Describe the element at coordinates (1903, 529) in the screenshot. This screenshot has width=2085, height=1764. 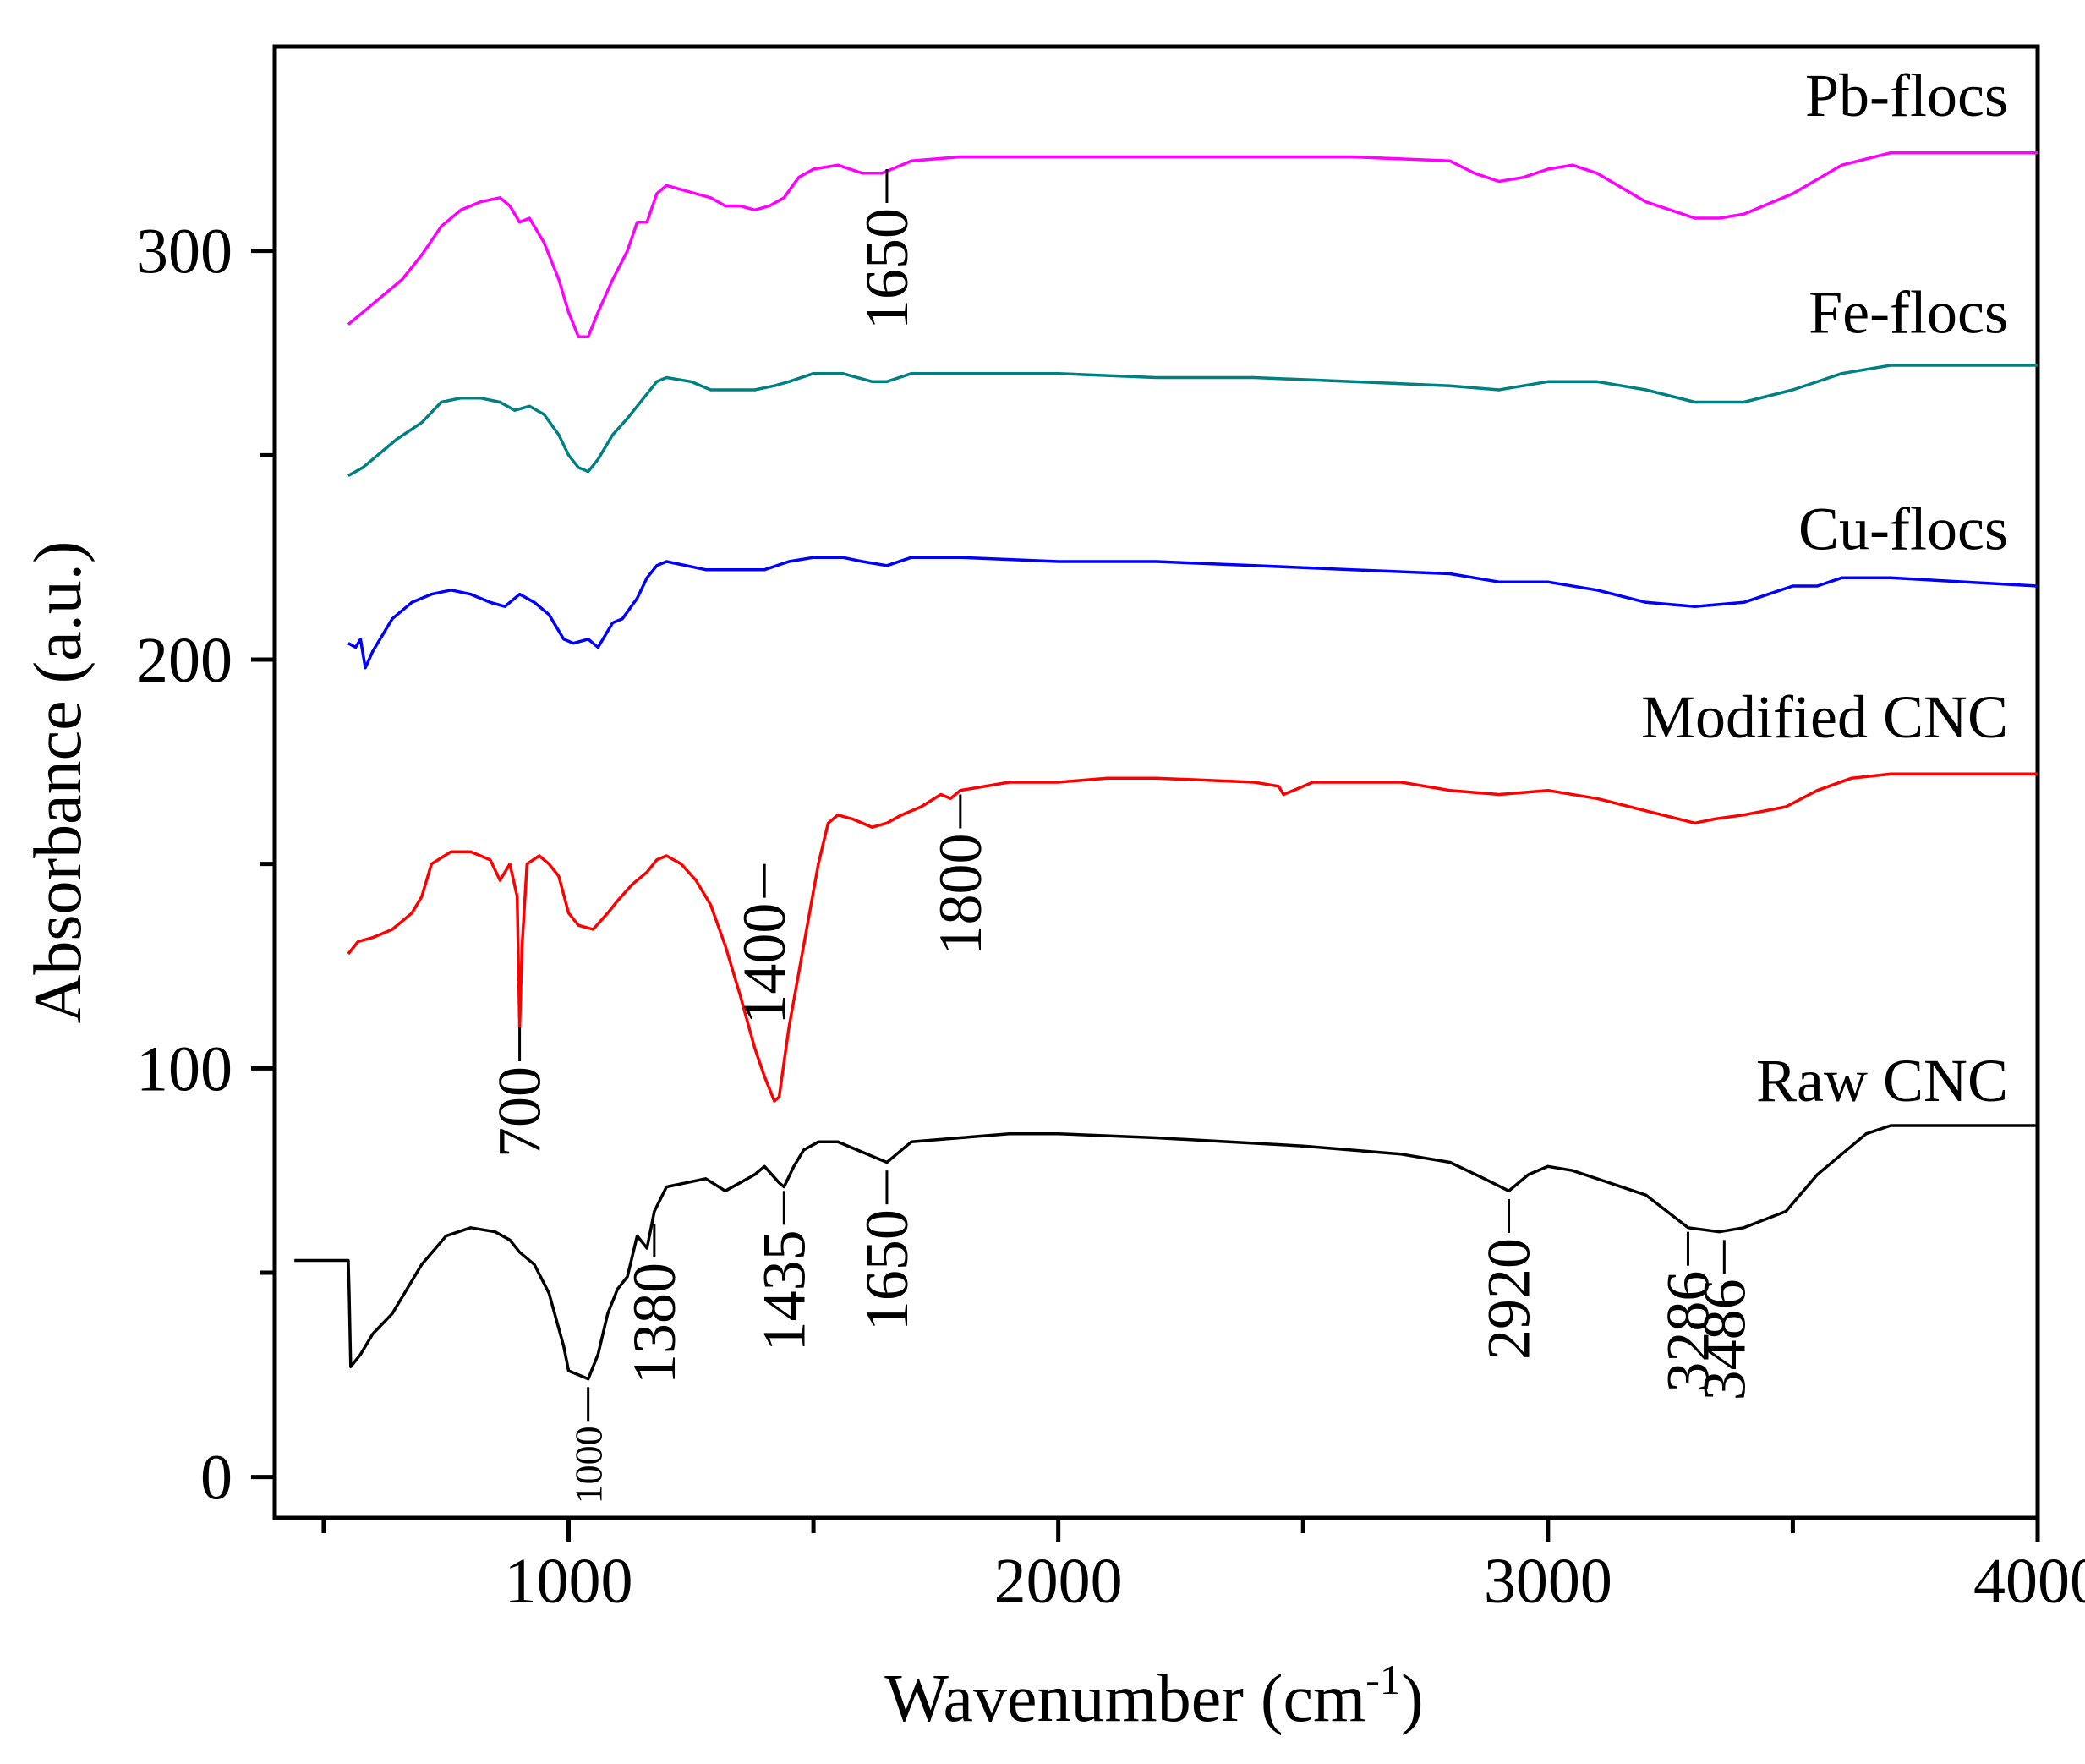
I see `legend-label: Cu-flocs` at that location.